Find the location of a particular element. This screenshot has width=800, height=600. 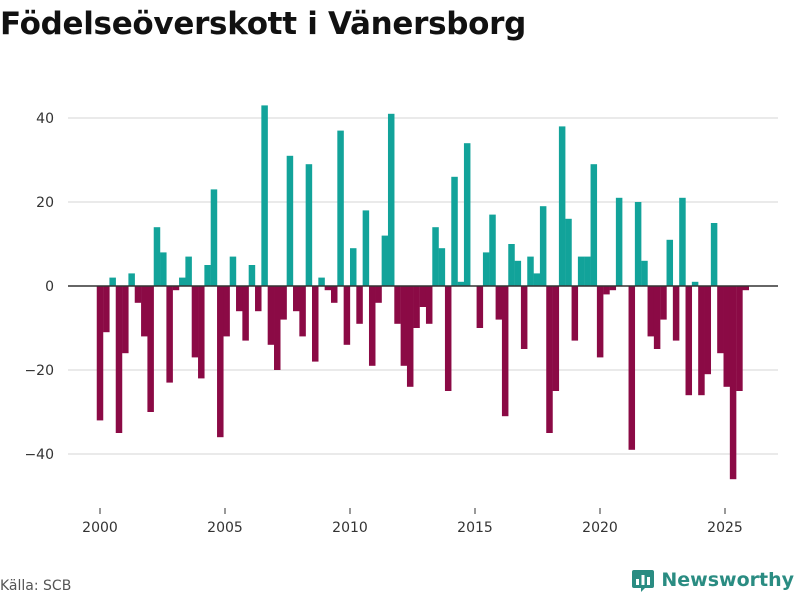

x-tick-label: 2025 is located at coordinates (725, 528).